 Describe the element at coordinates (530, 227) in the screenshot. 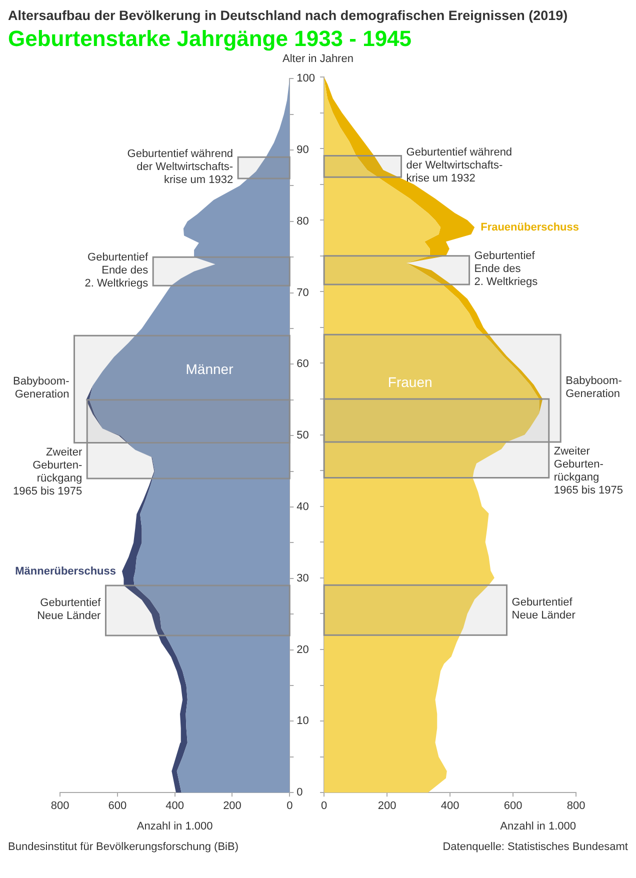

I see `series-label: Frauenüberschuss` at that location.